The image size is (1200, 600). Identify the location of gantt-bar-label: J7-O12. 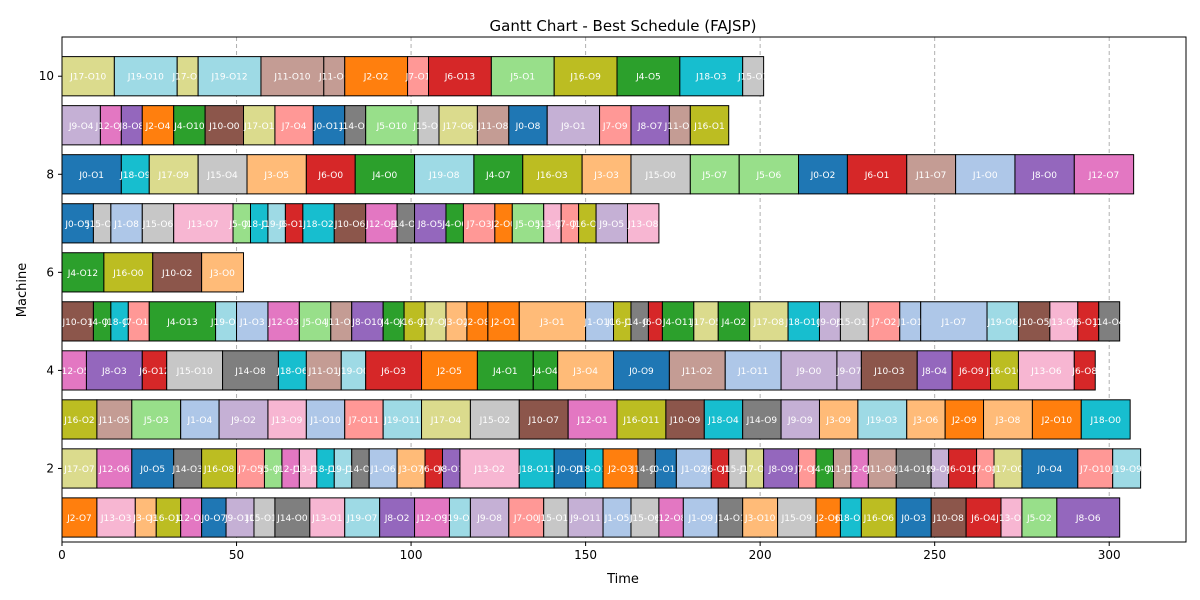
(138, 323).